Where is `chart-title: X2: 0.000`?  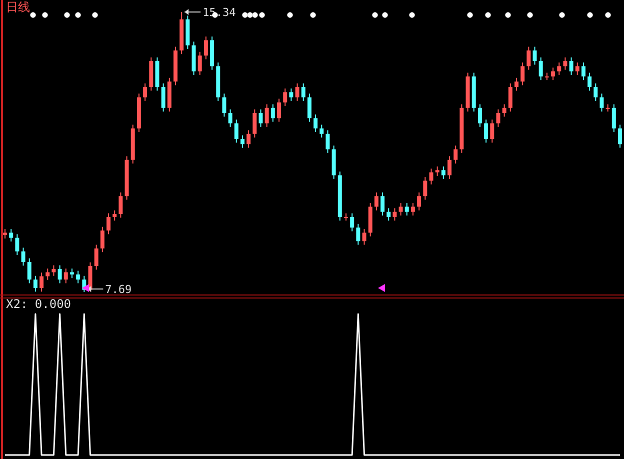 chart-title: X2: 0.000 is located at coordinates (39, 304).